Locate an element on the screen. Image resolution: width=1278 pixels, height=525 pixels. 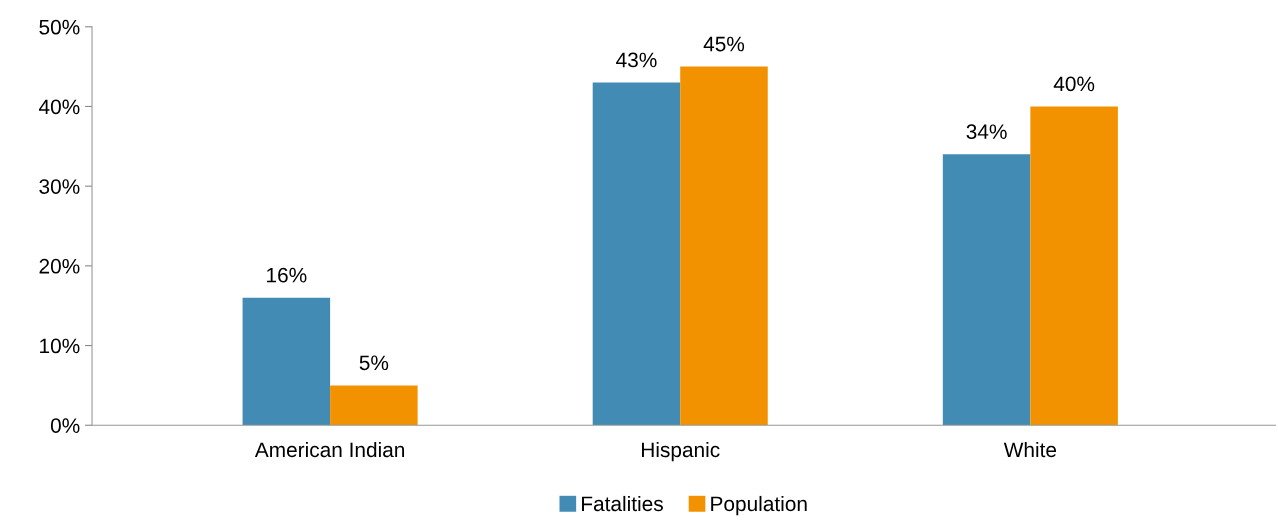
legend-label: Fatalities is located at coordinates (622, 503).